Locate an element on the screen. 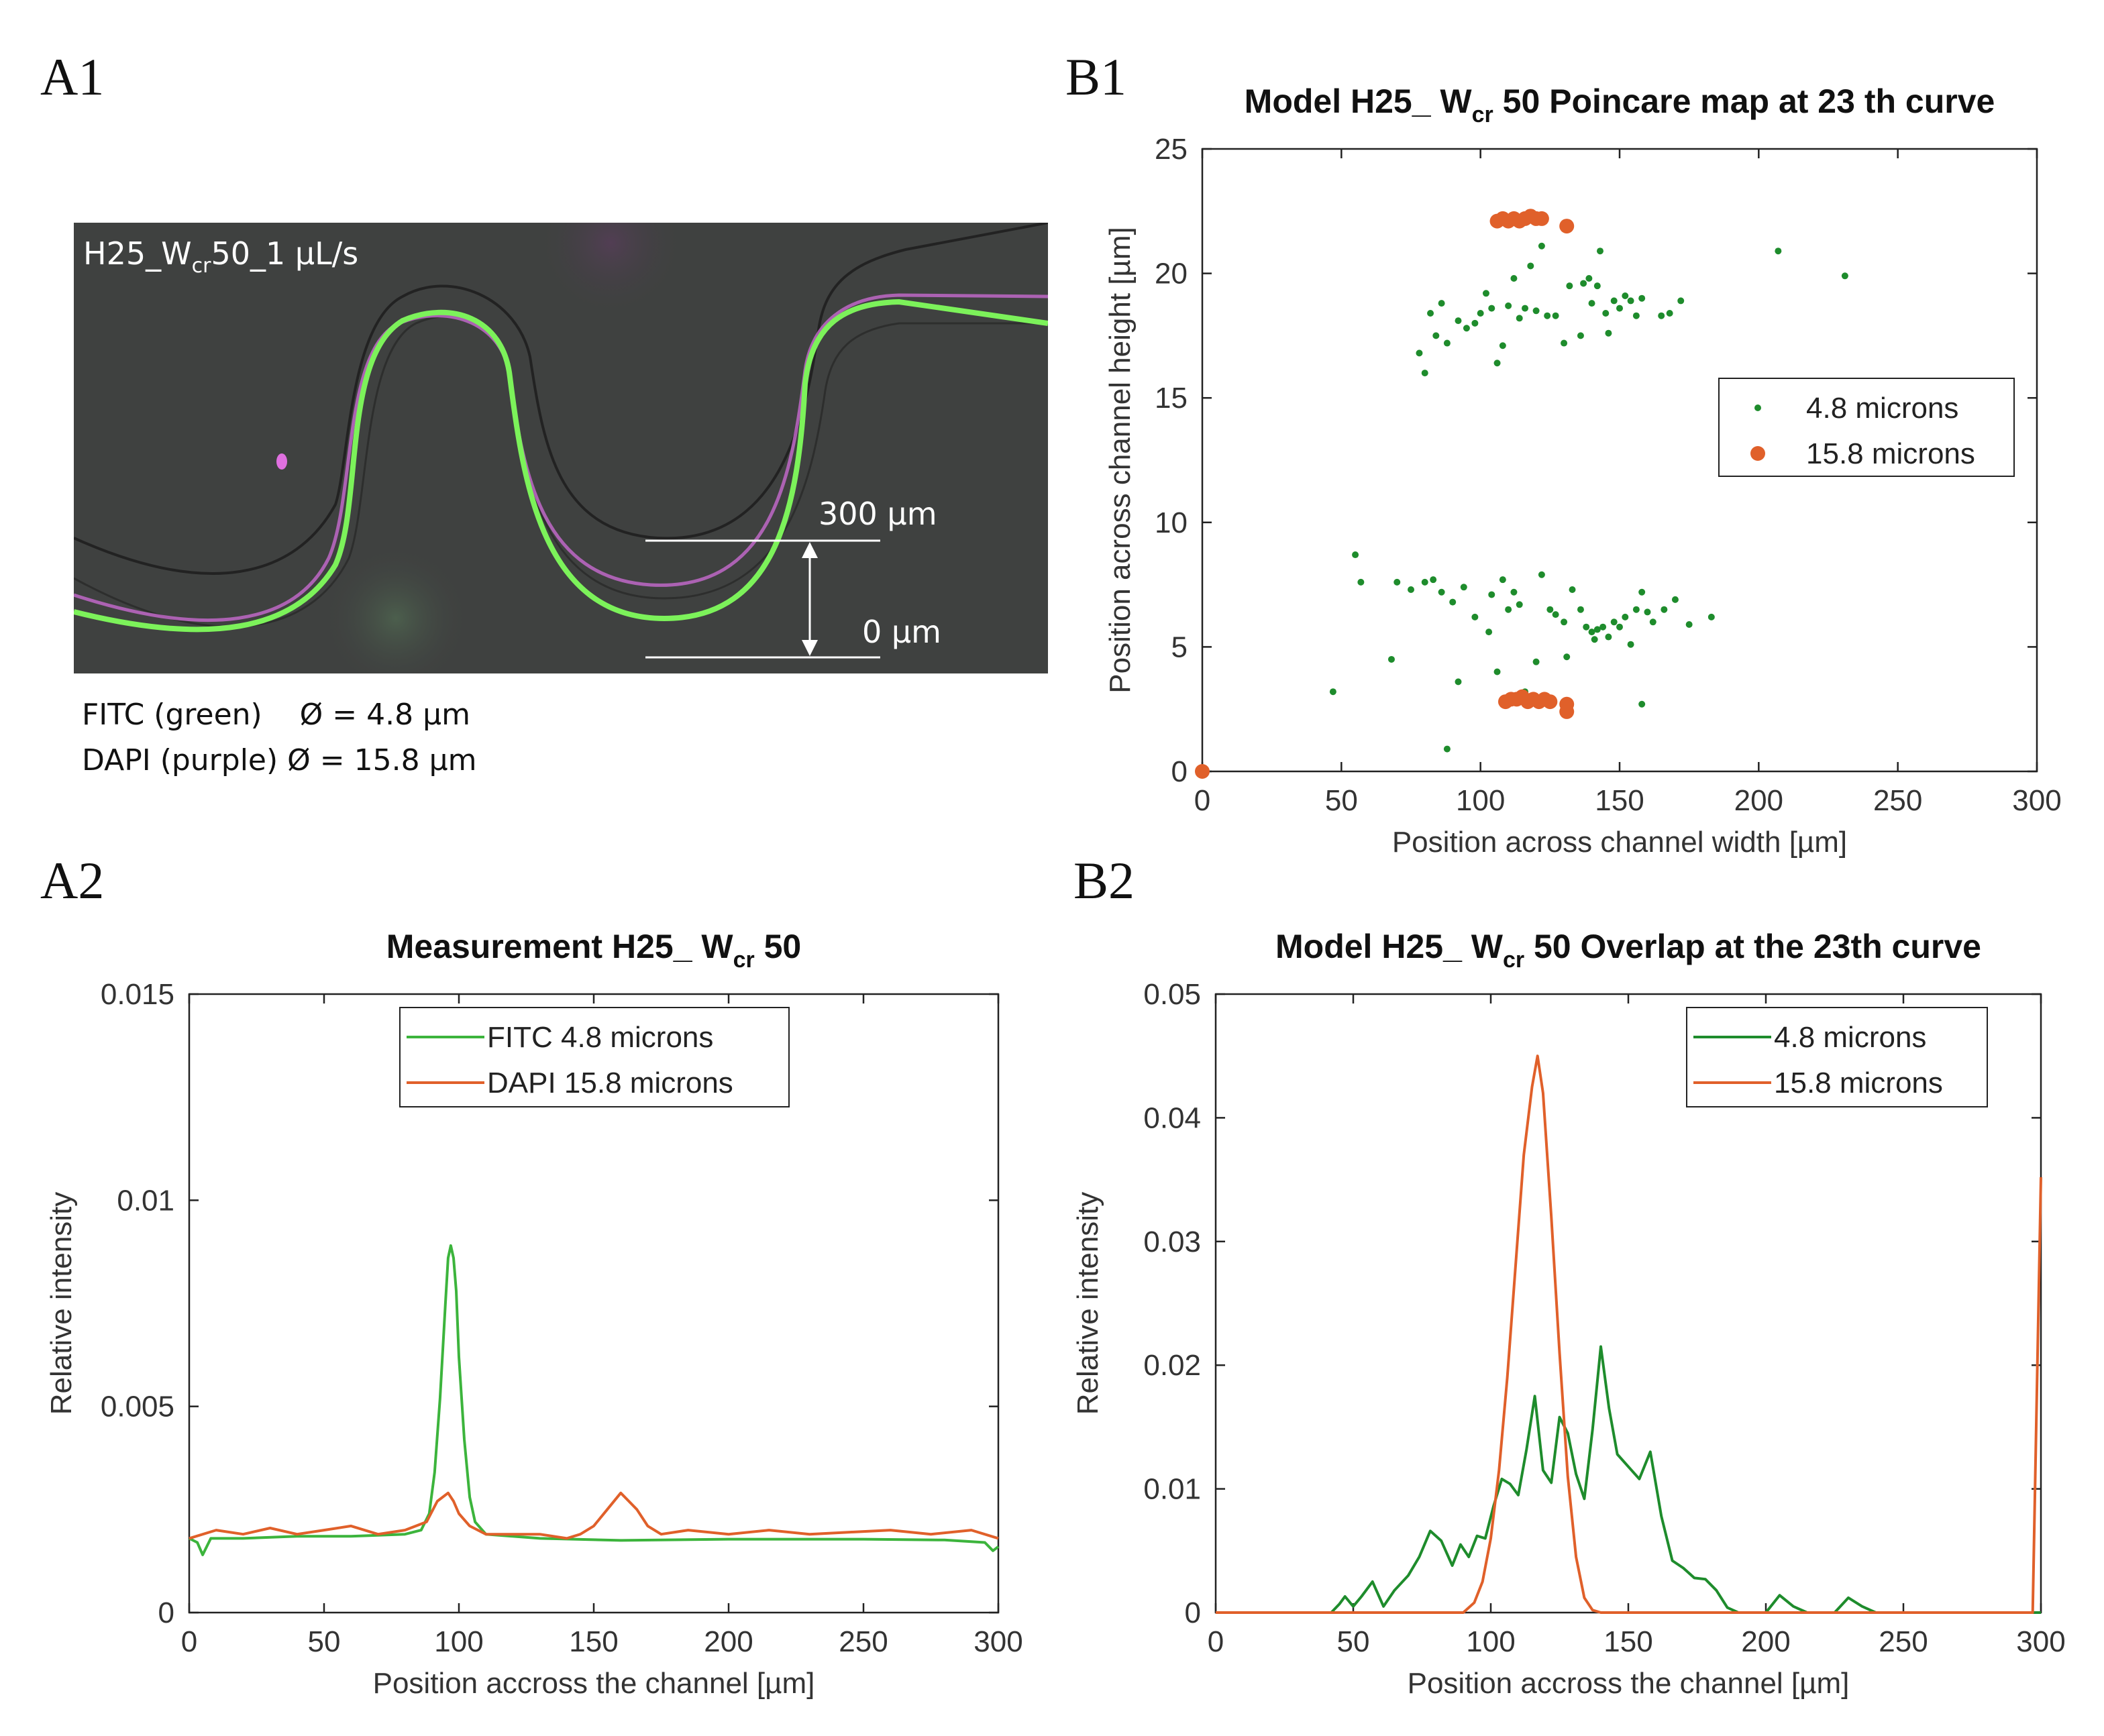  b2-ytick-label: 0.03 is located at coordinates (1172, 1242).